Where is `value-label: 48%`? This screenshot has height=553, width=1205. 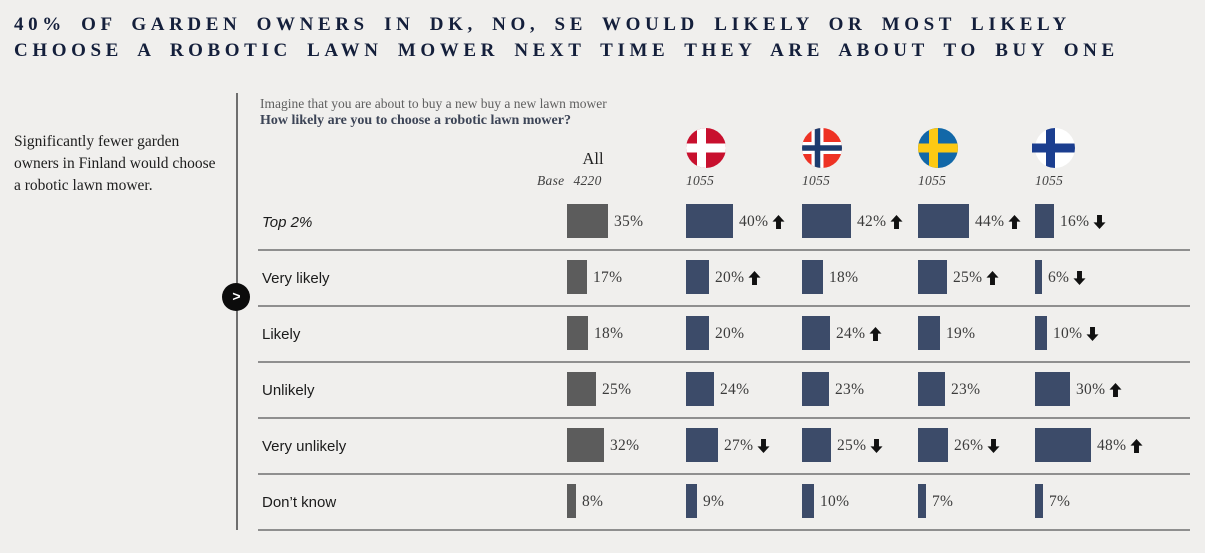 value-label: 48% is located at coordinates (1120, 446).